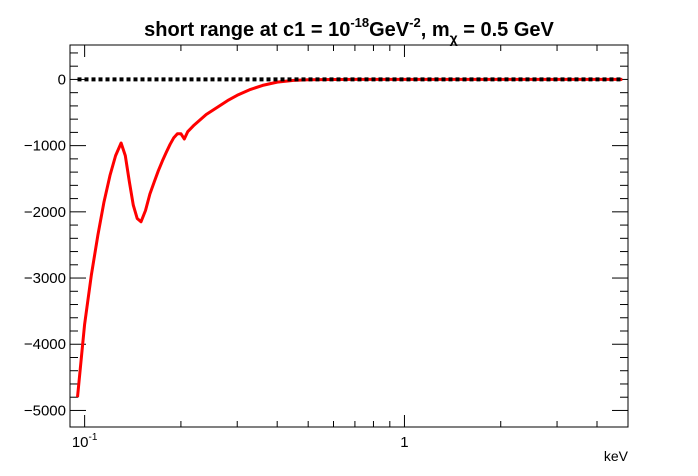 Image resolution: width=698 pixels, height=476 pixels. What do you see at coordinates (389, 30) in the screenshot?
I see `title-unit: GeV` at bounding box center [389, 30].